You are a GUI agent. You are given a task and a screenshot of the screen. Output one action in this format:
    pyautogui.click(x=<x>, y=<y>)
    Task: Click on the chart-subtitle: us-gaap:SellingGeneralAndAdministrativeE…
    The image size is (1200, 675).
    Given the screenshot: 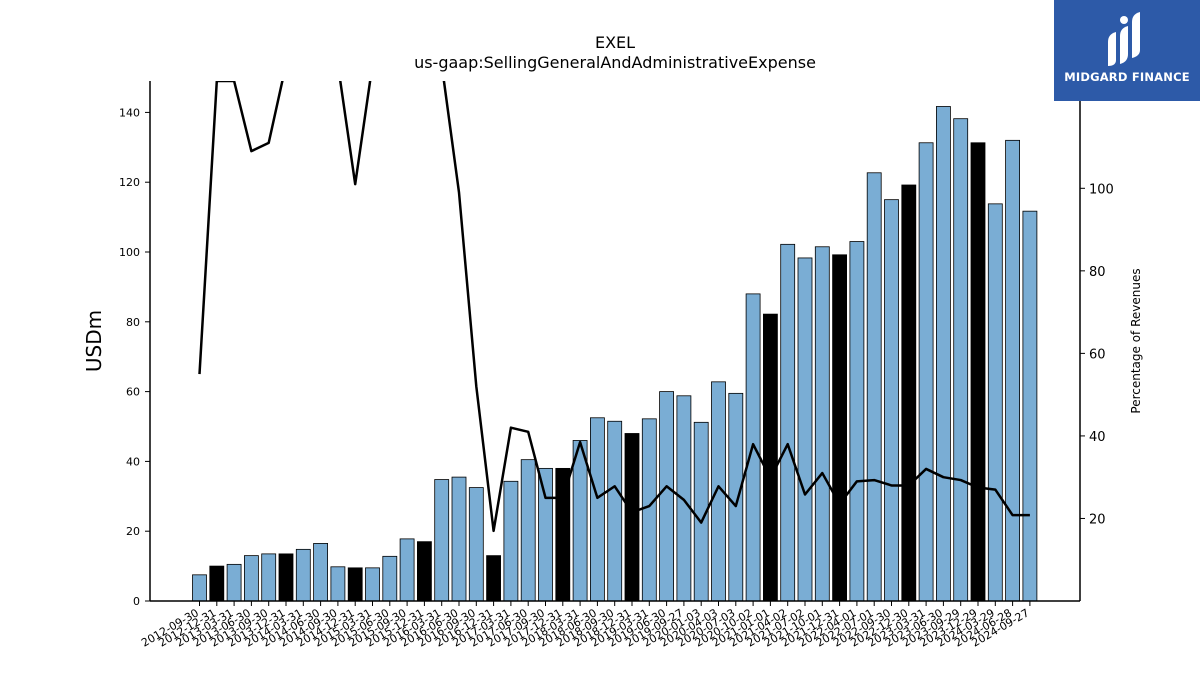 What is the action you would take?
    pyautogui.click(x=615, y=62)
    